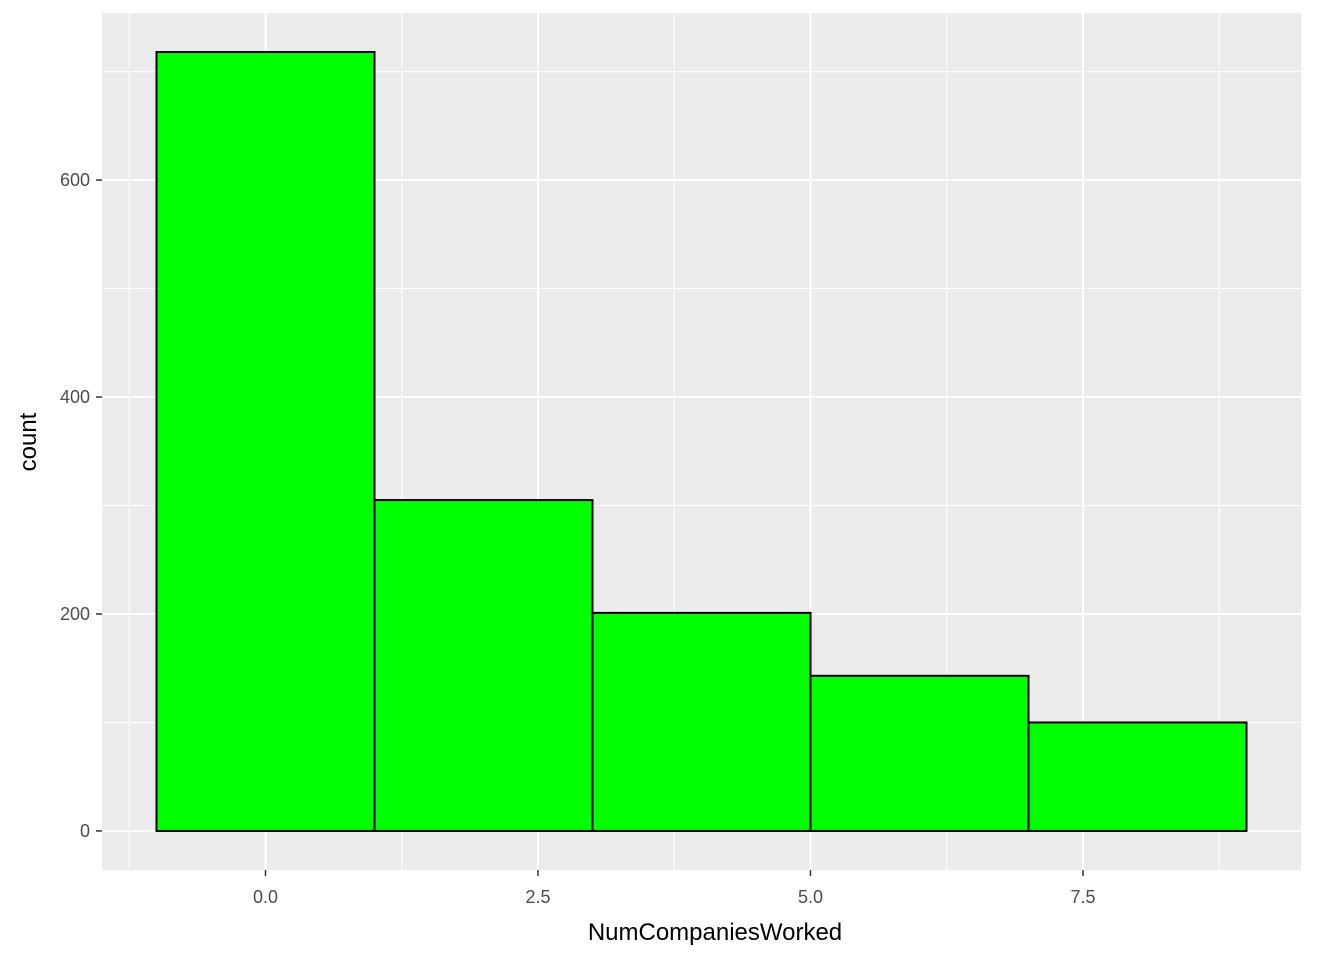 This screenshot has width=1344, height=960. What do you see at coordinates (85, 831) in the screenshot?
I see `y-tick-label: 0` at bounding box center [85, 831].